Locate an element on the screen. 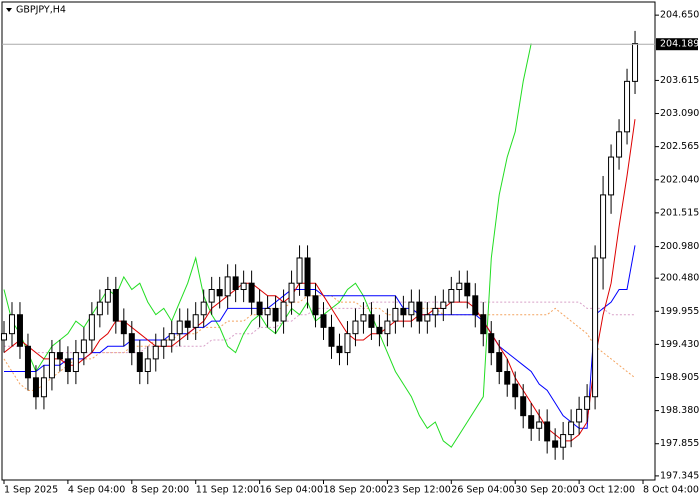  y-tick-label: 199.430 is located at coordinates (679, 344).